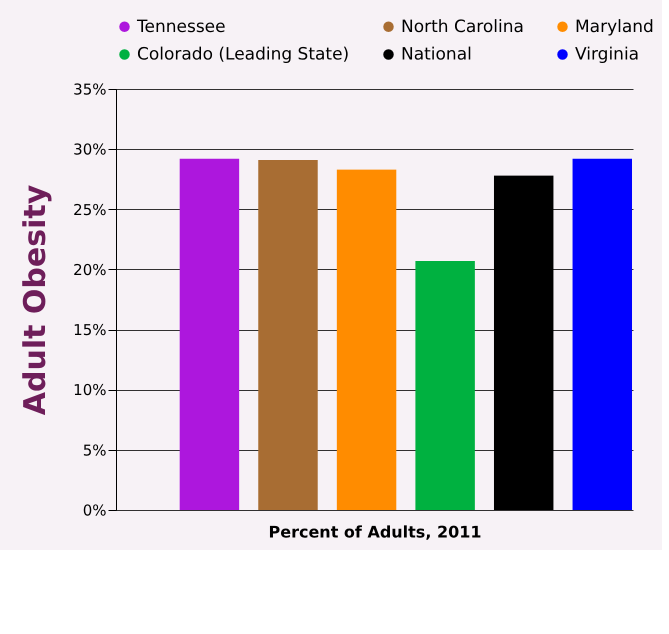  I want to click on legend-label: Maryland, so click(614, 26).